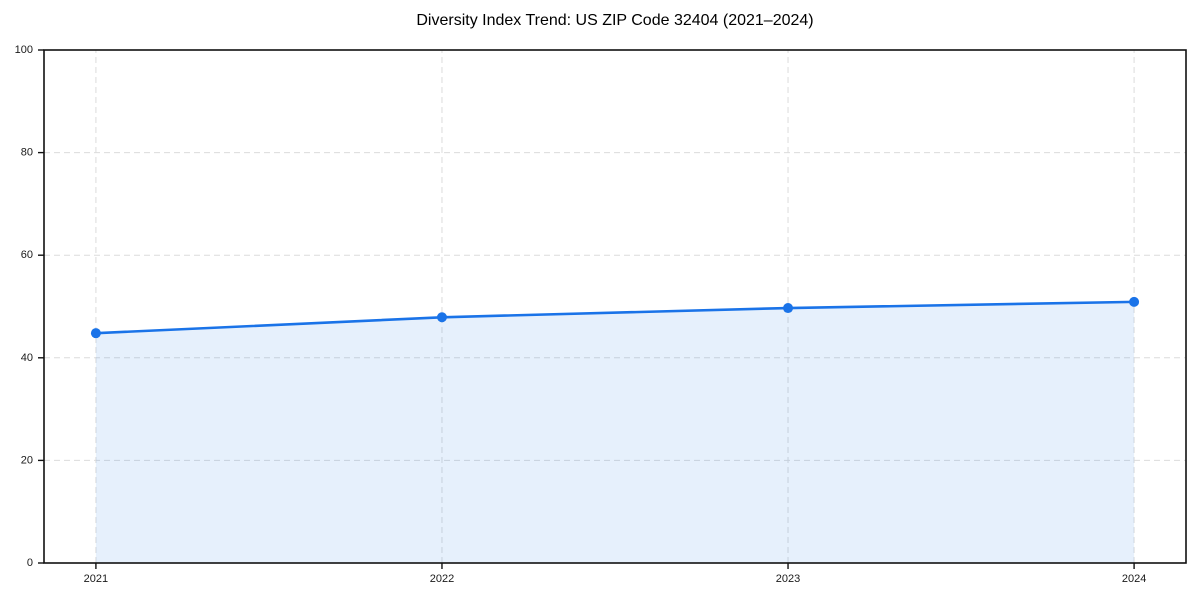 This screenshot has width=1200, height=600. Describe the element at coordinates (24, 50) in the screenshot. I see `y-tick-label: 100` at that location.